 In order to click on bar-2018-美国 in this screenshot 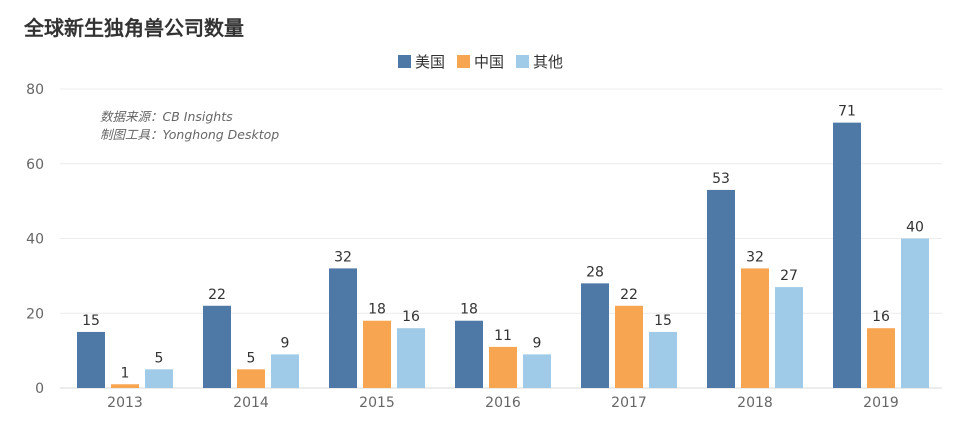, I will do `click(721, 288)`.